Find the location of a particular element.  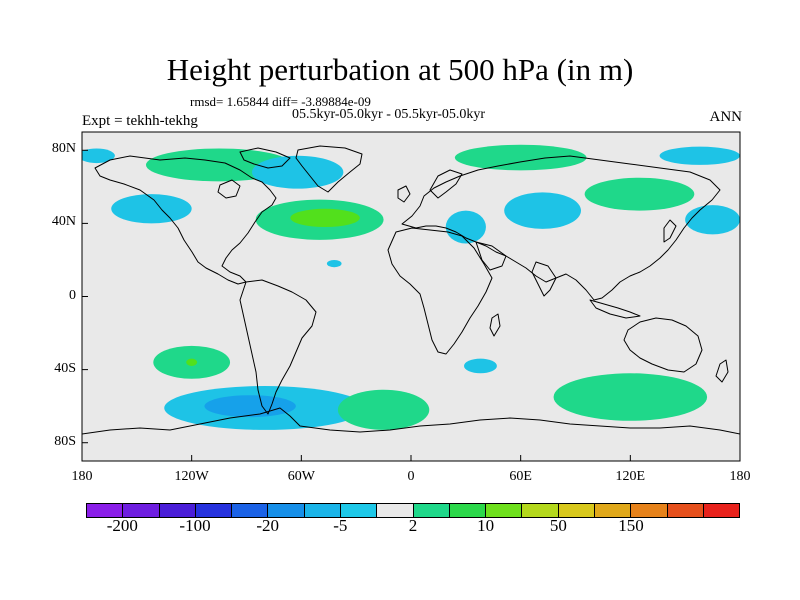

y-tick-label: 40S is located at coordinates (65, 368).